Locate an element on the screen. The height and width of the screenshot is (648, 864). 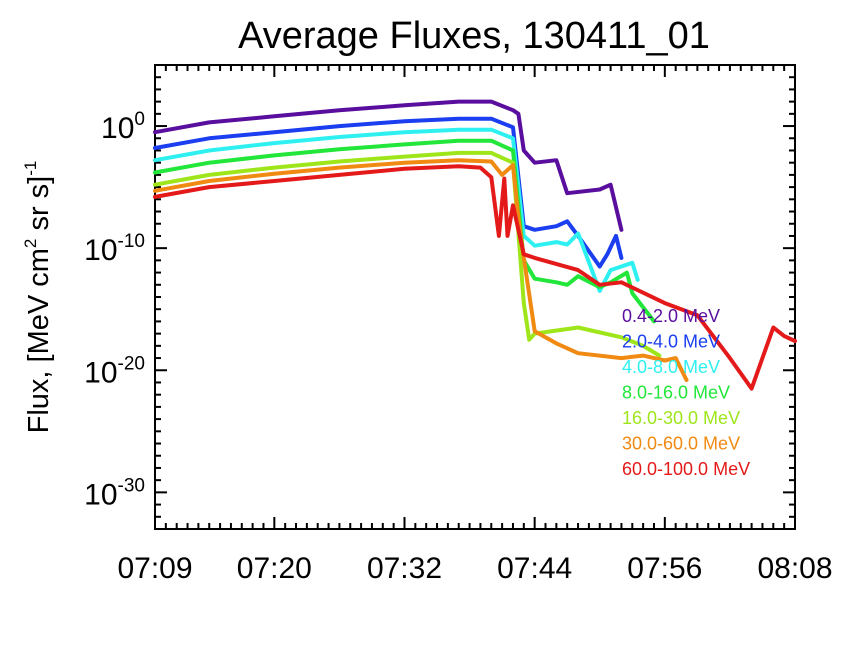
x-tick-label: 07:09 is located at coordinates (154, 568).